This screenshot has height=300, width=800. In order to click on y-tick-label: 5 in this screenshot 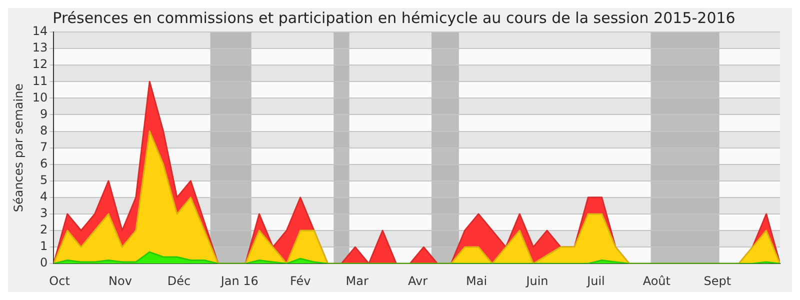, I will do `click(44, 180)`.